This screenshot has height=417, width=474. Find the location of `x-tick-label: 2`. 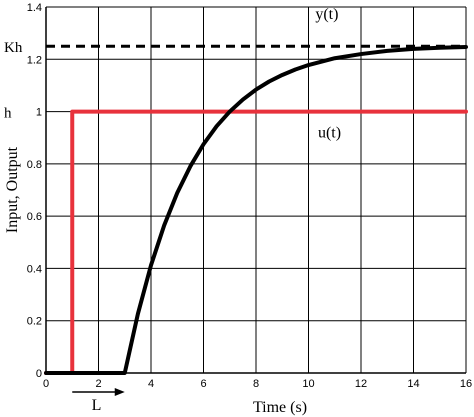

x-tick-label: 2 is located at coordinates (98, 384).